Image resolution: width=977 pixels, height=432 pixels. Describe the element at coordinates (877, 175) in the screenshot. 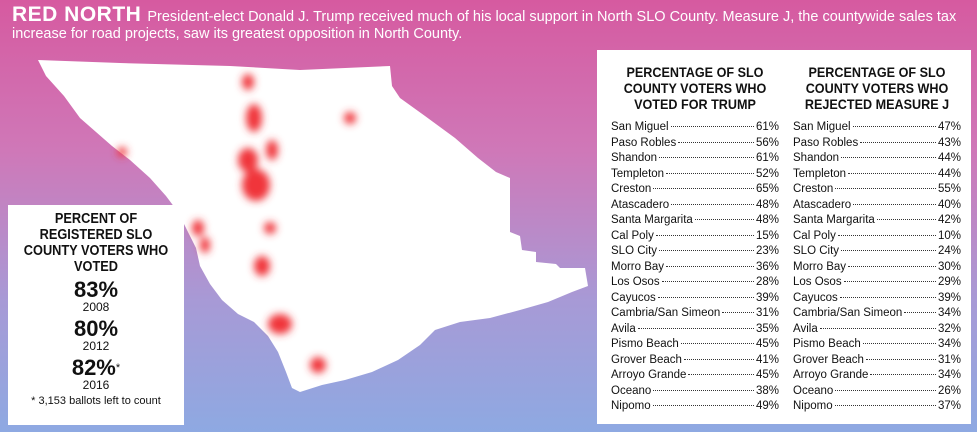

I see `table-row: Templeton 44%` at that location.